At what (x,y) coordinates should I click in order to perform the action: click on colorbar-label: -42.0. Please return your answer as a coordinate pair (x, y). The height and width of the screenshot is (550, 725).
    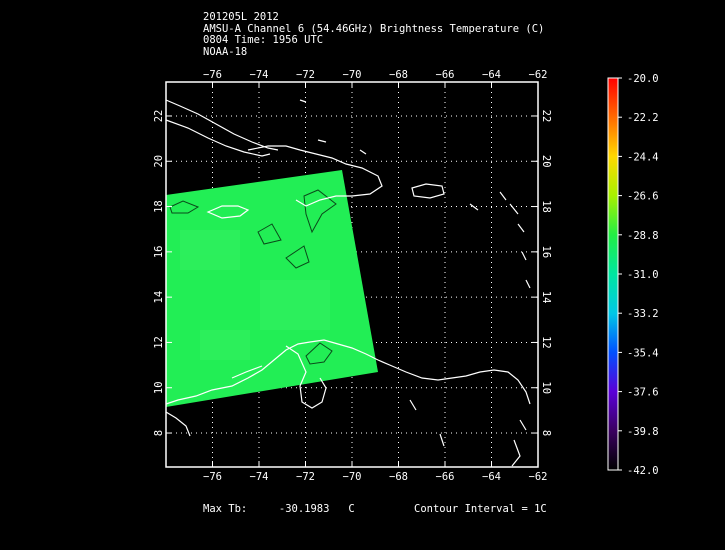
    Looking at the image, I should click on (643, 471).